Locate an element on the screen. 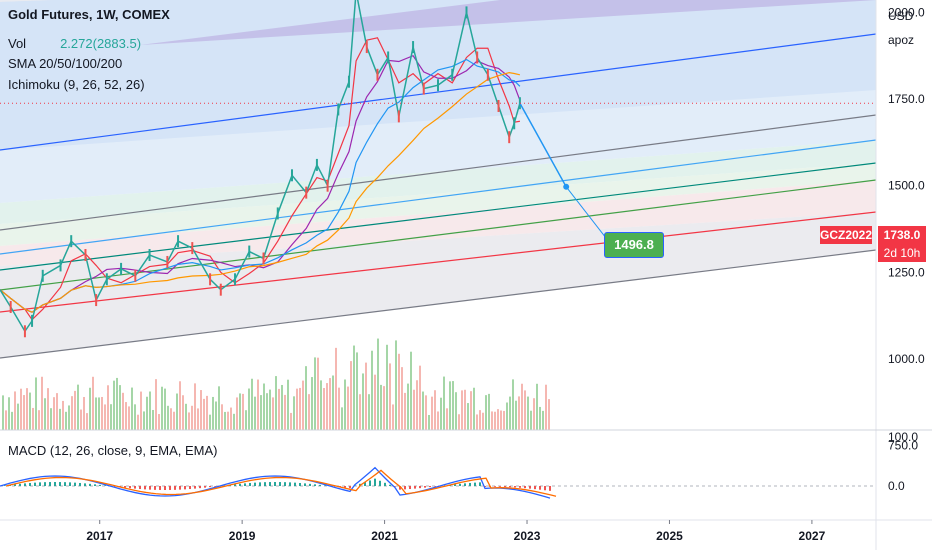 The height and width of the screenshot is (550, 932). scale-mode-label: apoz is located at coordinates (901, 40).